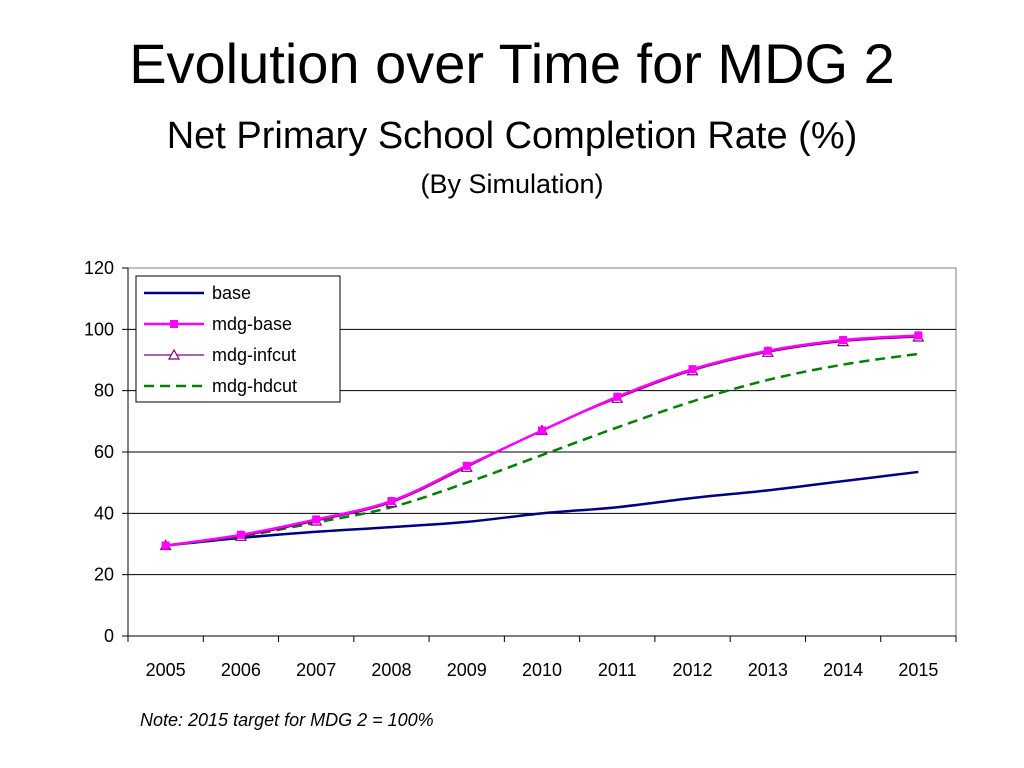 Image resolution: width=1024 pixels, height=768 pixels. Describe the element at coordinates (104, 452) in the screenshot. I see `y-tick-label: 60` at that location.